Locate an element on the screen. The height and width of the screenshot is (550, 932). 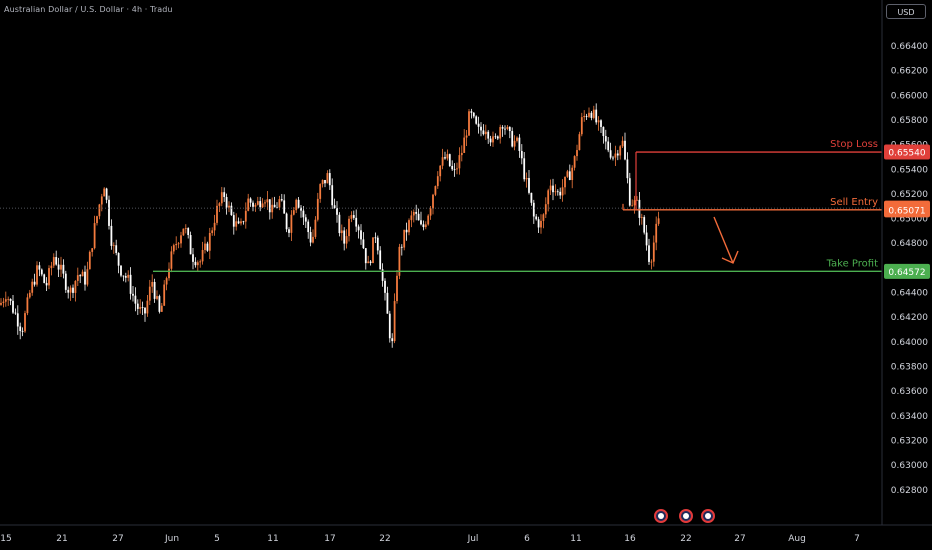
currency-selector: USD is located at coordinates (906, 11).